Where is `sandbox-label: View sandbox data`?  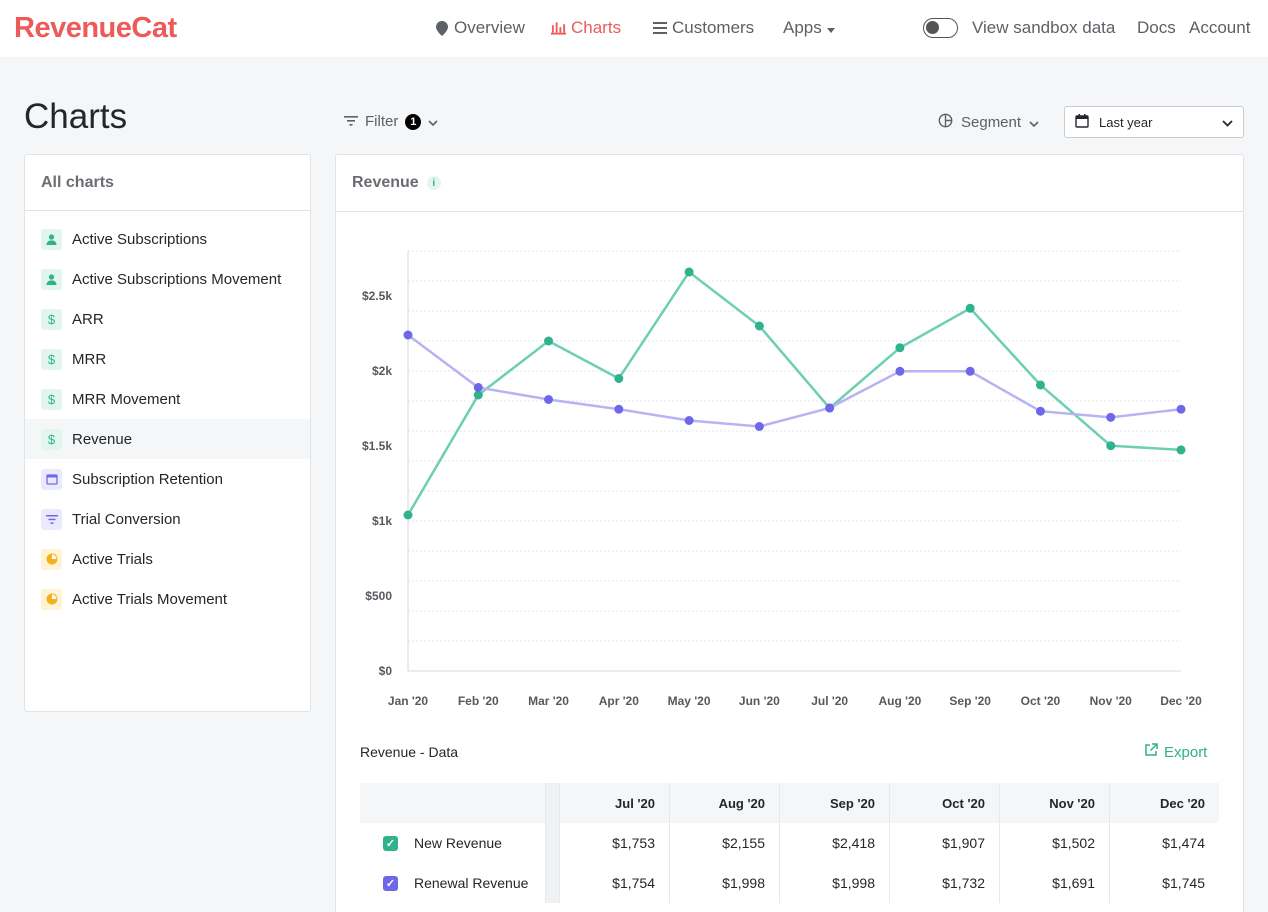
sandbox-label: View sandbox data is located at coordinates (1044, 27).